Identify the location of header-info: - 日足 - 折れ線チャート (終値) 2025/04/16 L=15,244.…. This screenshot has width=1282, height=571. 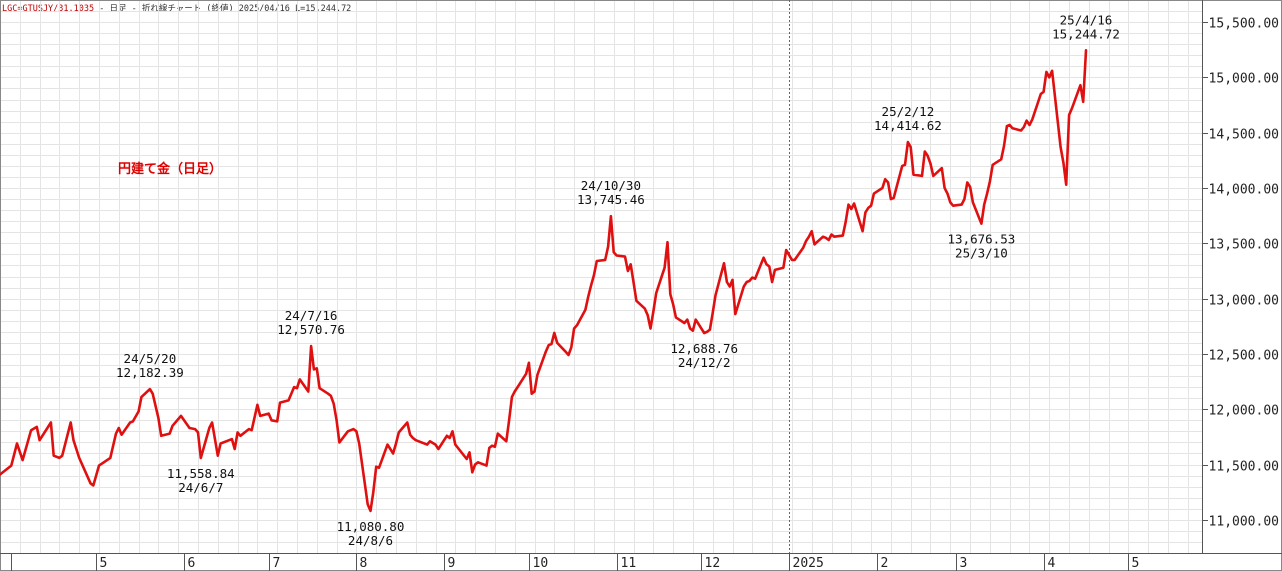
(223, 9).